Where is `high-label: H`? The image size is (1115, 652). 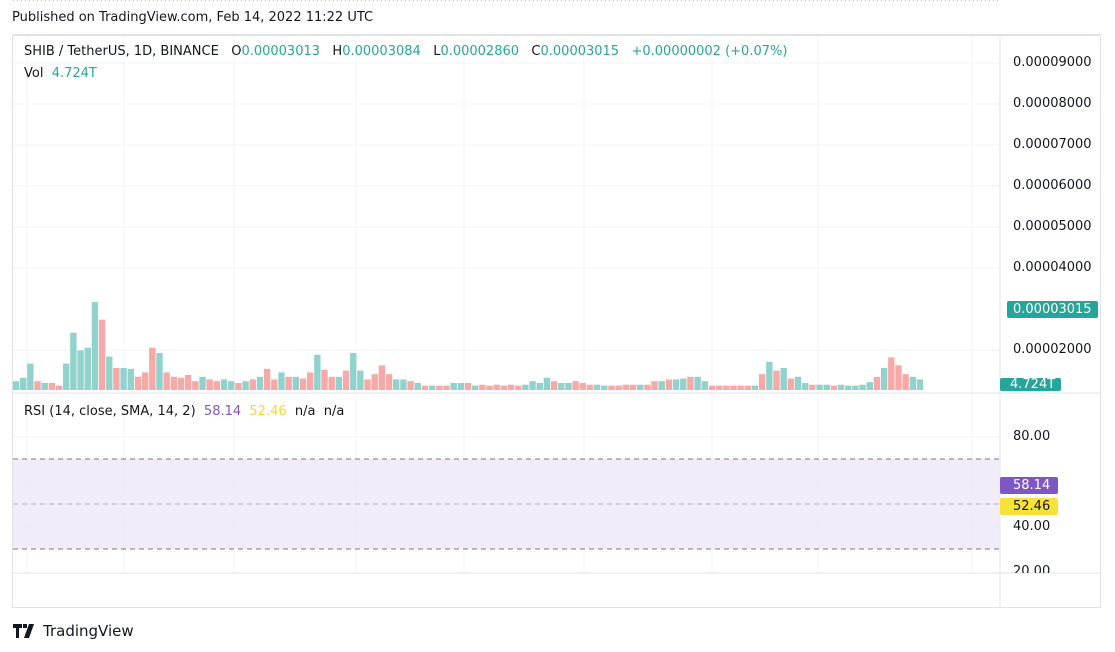
high-label: H is located at coordinates (337, 51).